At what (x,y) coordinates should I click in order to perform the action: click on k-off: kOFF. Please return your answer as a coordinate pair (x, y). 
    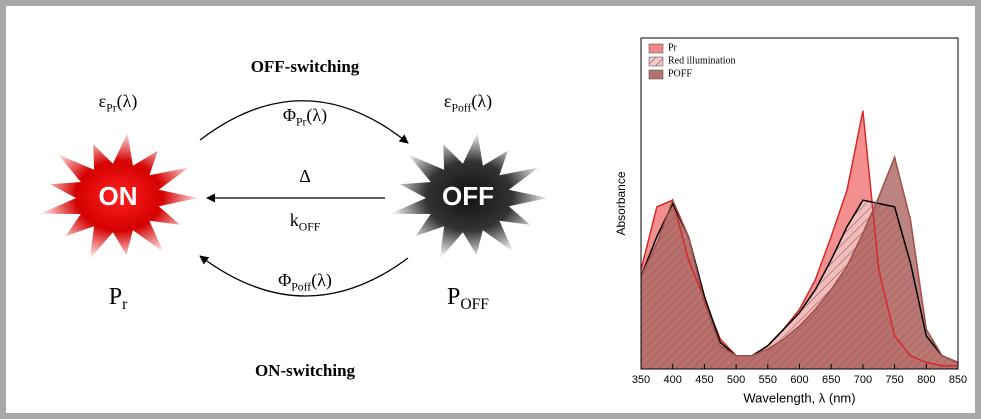
    Looking at the image, I should click on (305, 221).